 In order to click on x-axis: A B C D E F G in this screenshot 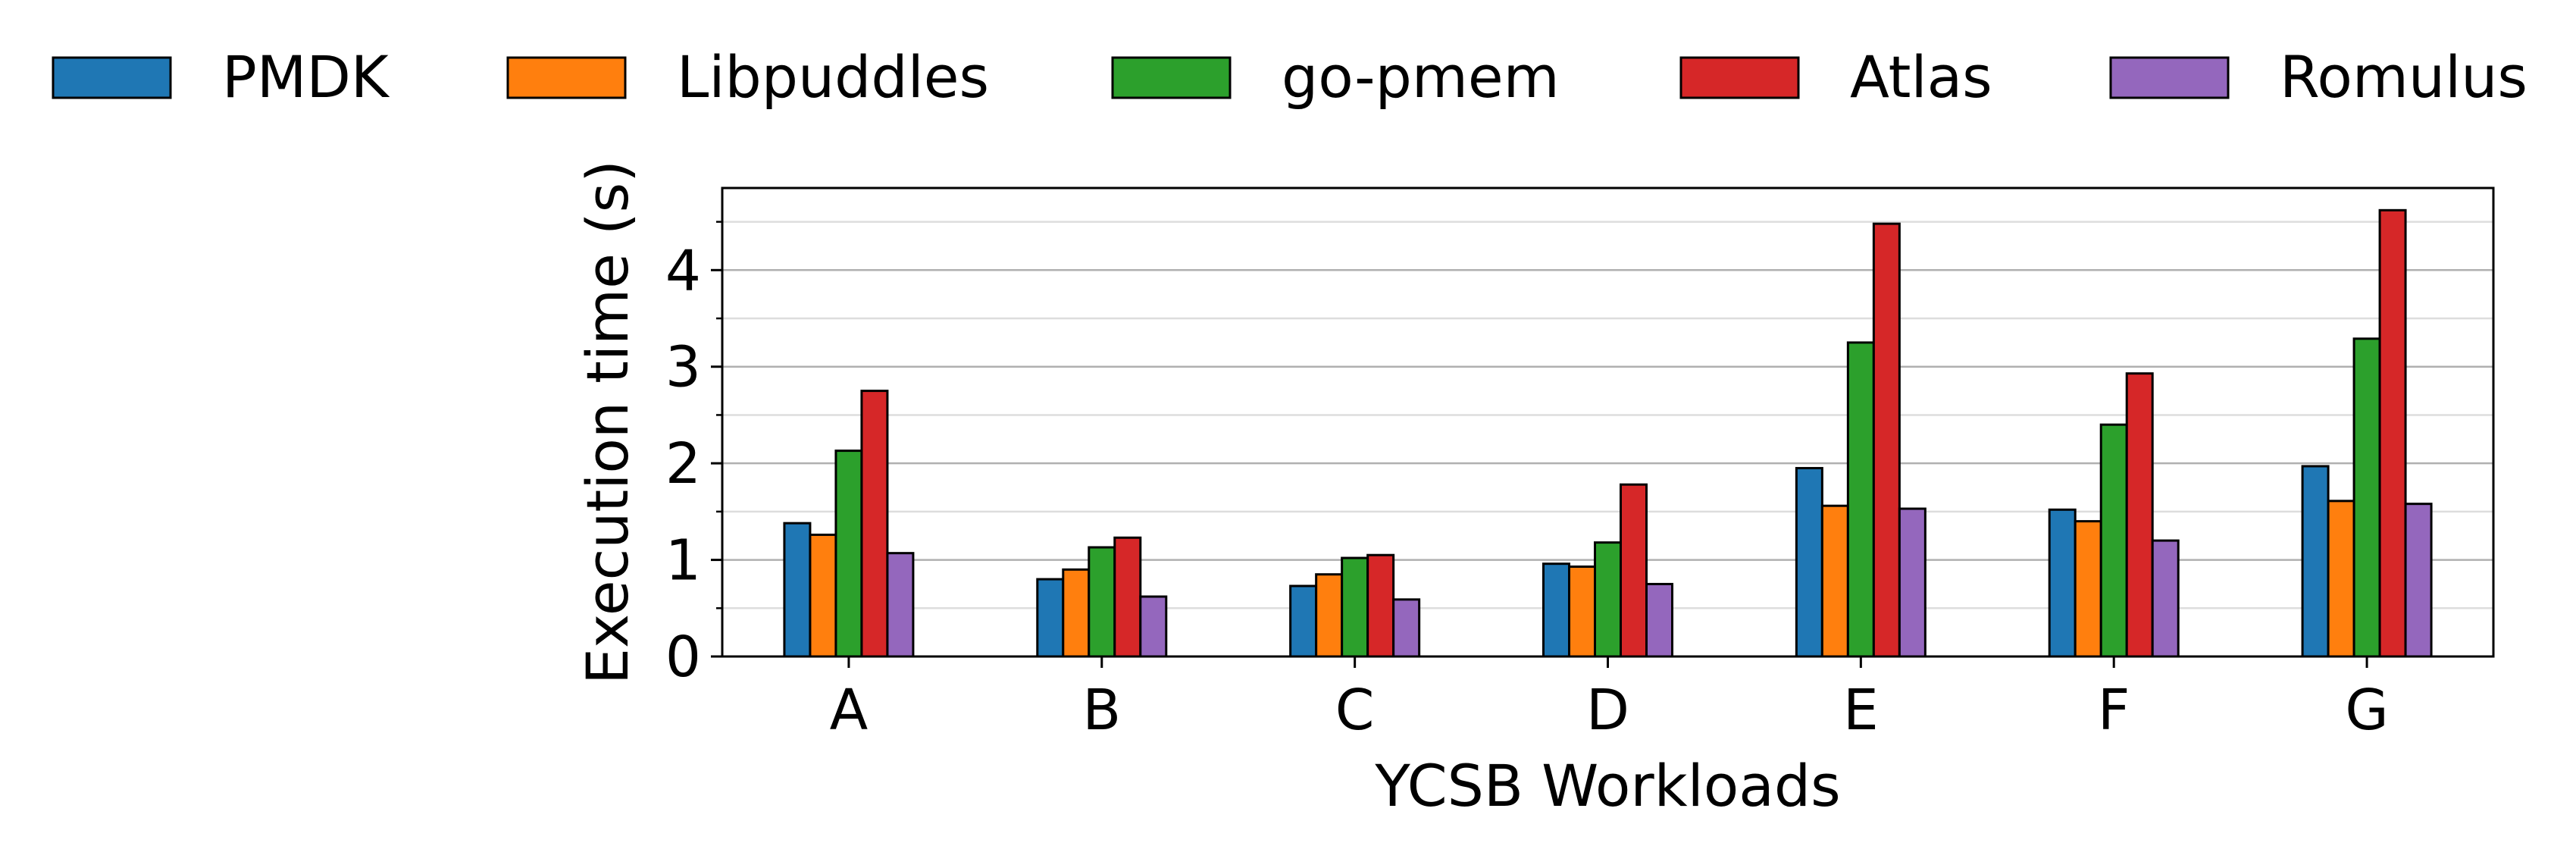, I will do `click(1609, 699)`.